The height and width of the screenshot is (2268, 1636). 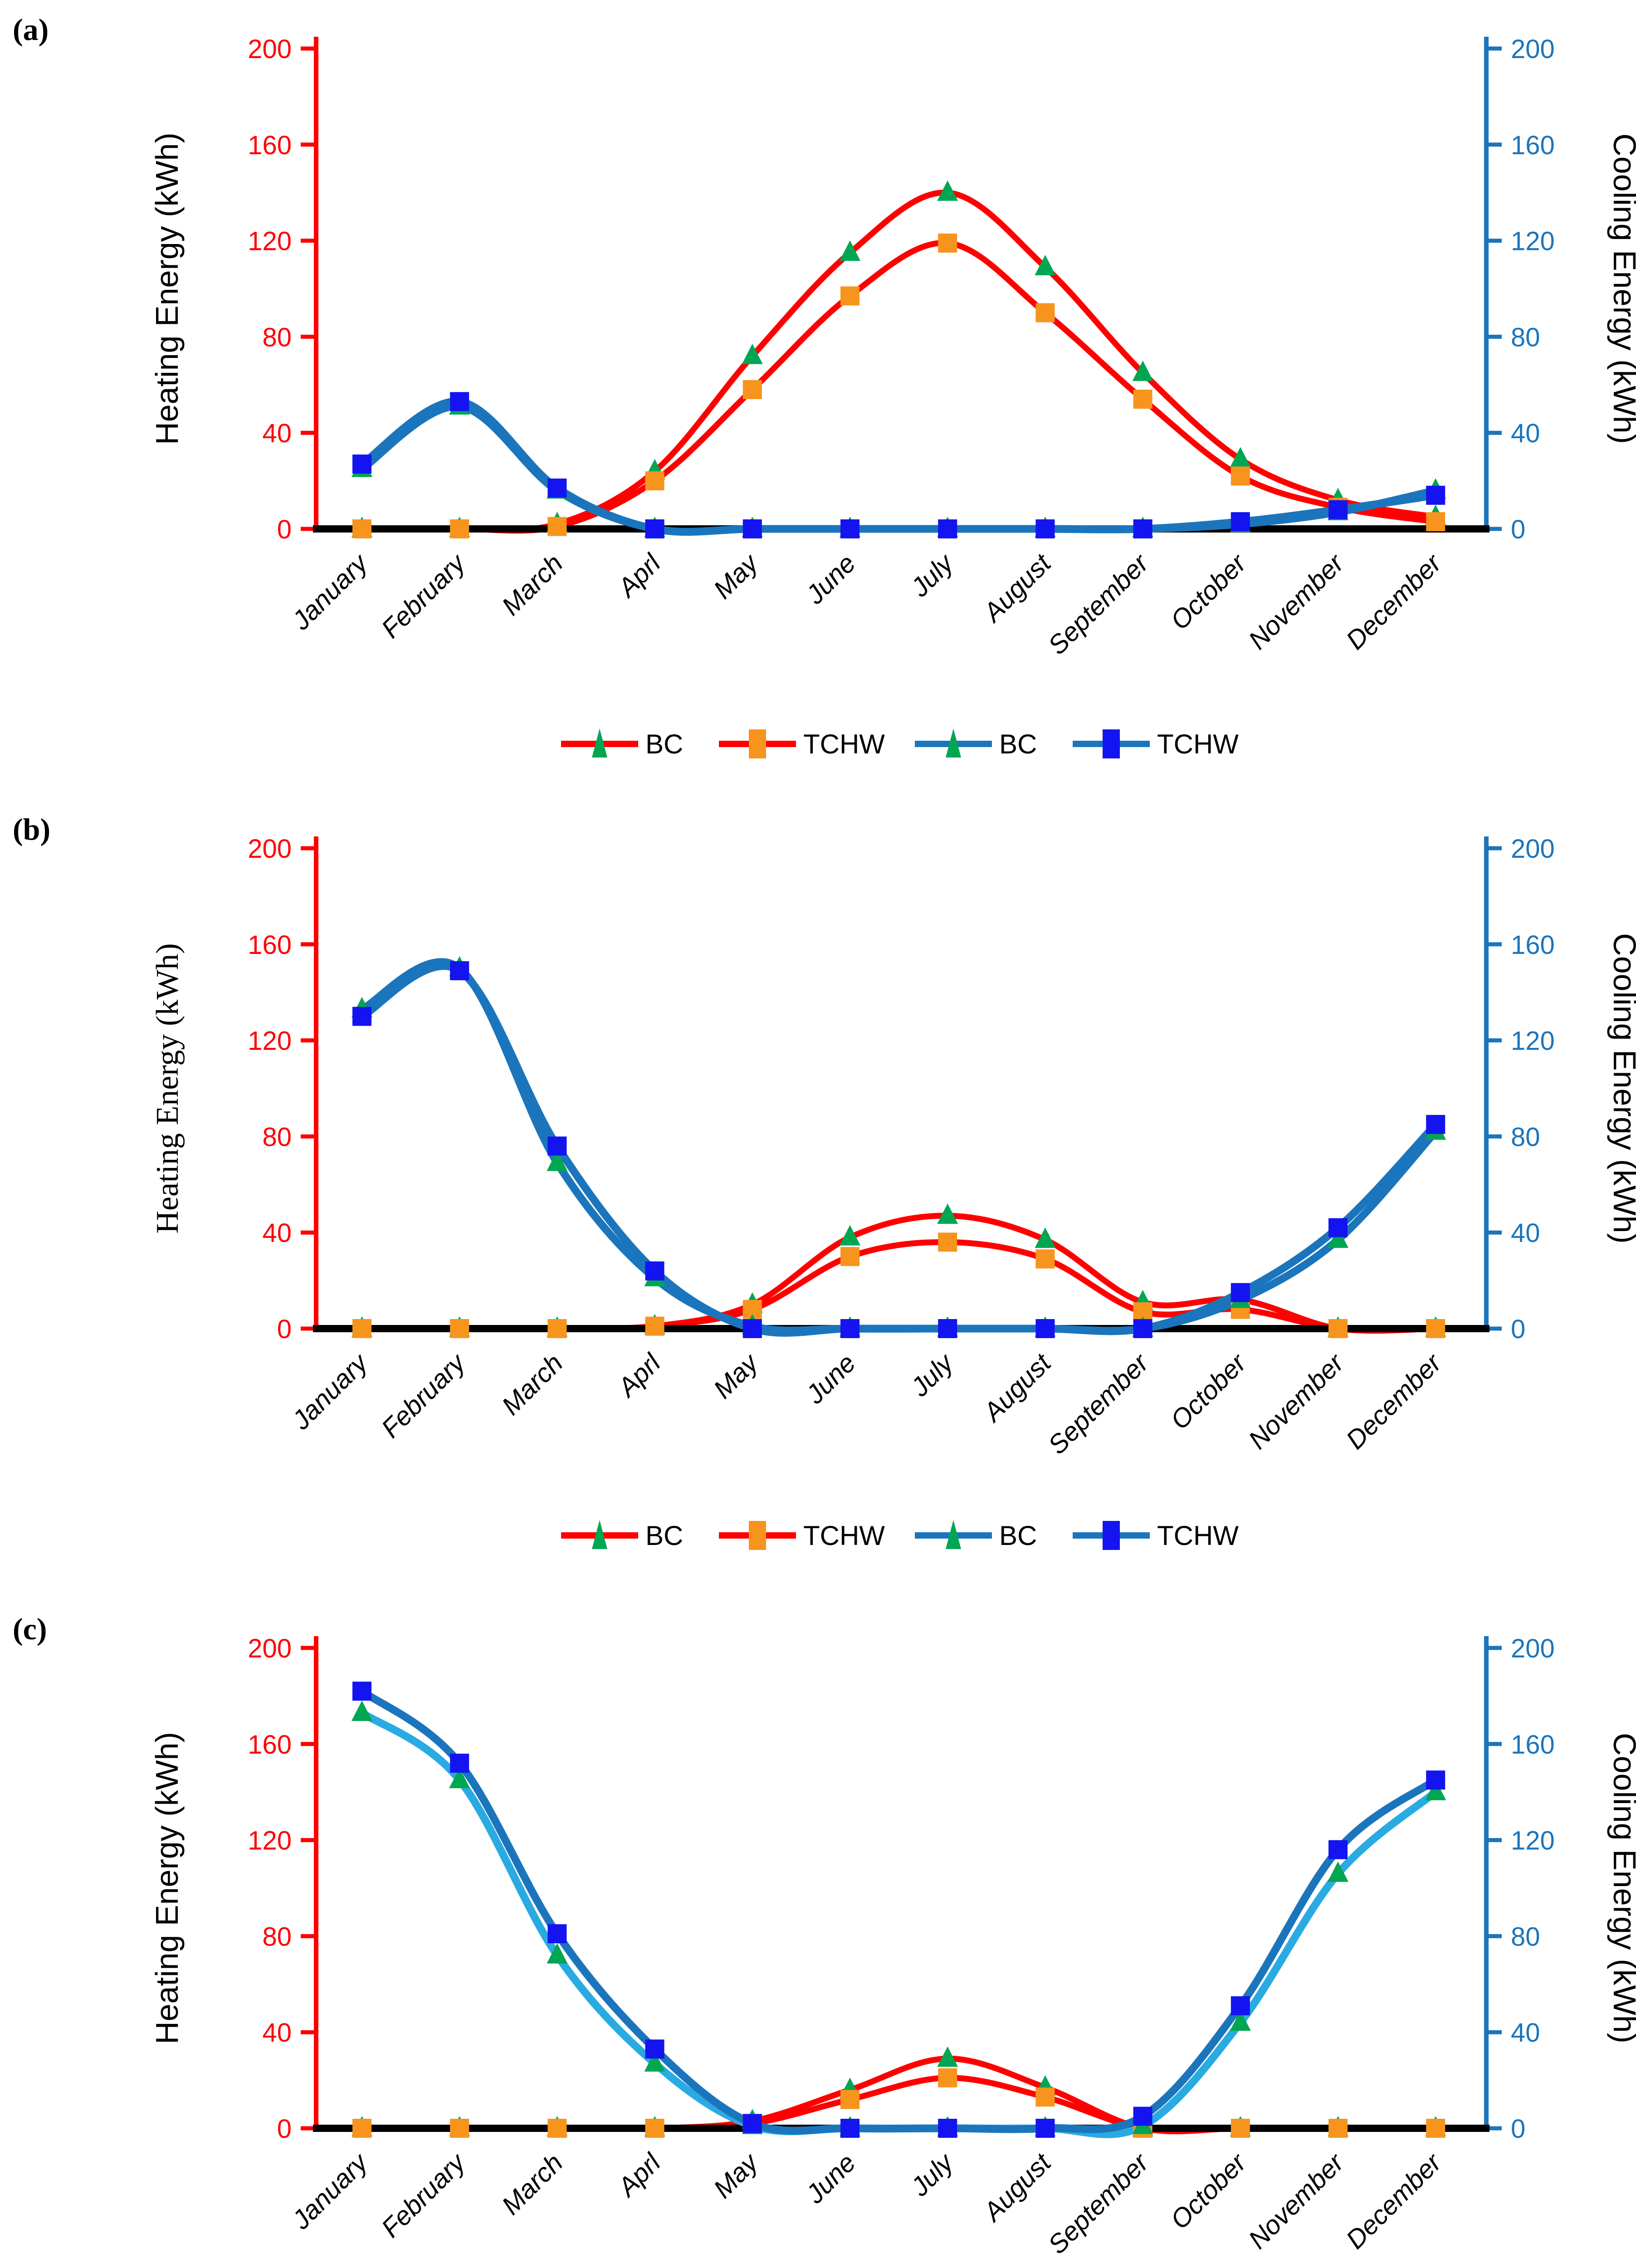 I want to click on legend-item-heating-bc: BC, so click(x=622, y=744).